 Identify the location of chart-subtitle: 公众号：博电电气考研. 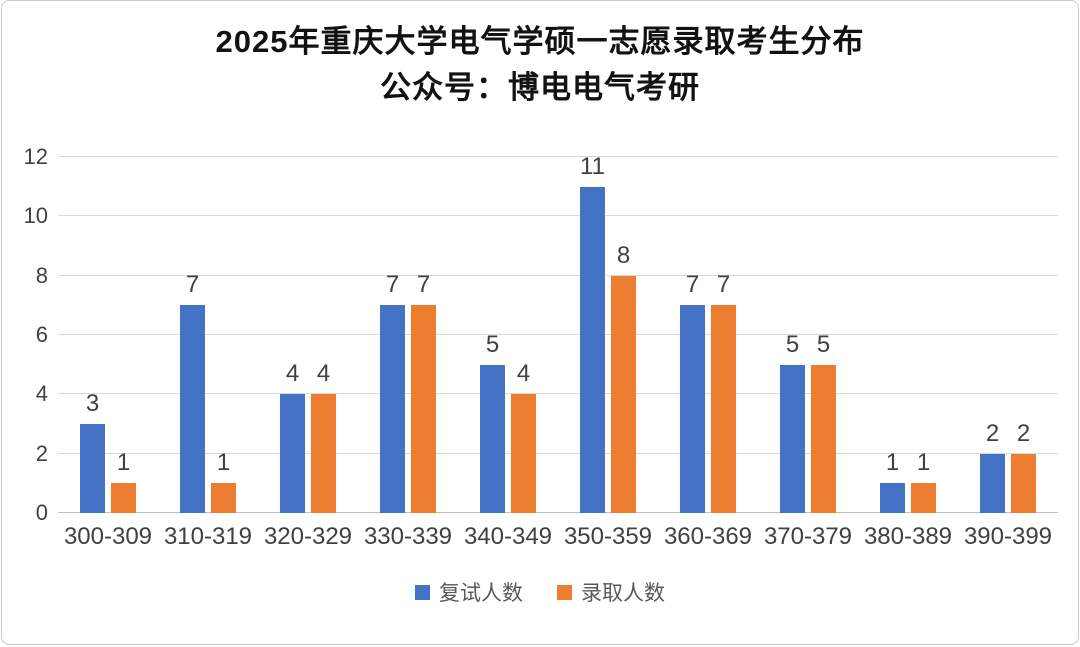
(540, 87).